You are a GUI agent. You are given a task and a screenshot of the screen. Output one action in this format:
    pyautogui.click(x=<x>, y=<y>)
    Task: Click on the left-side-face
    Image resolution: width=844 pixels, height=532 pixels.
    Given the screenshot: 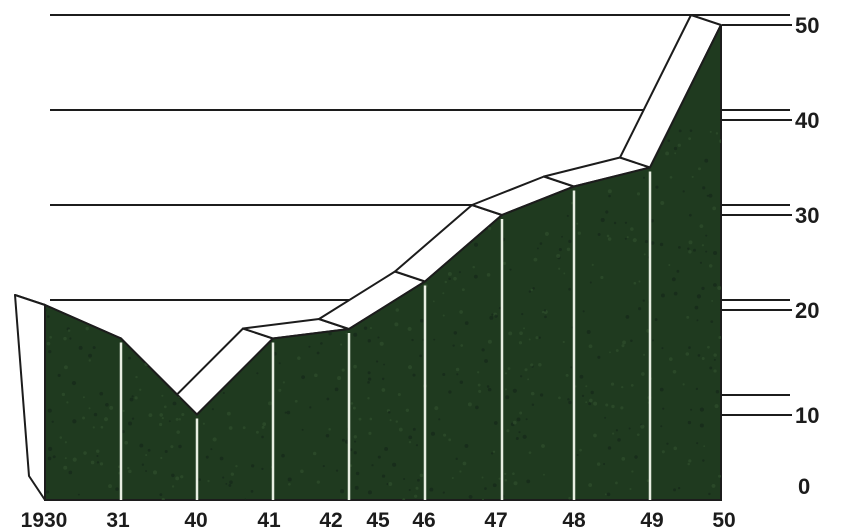 What is the action you would take?
    pyautogui.click(x=30, y=397)
    